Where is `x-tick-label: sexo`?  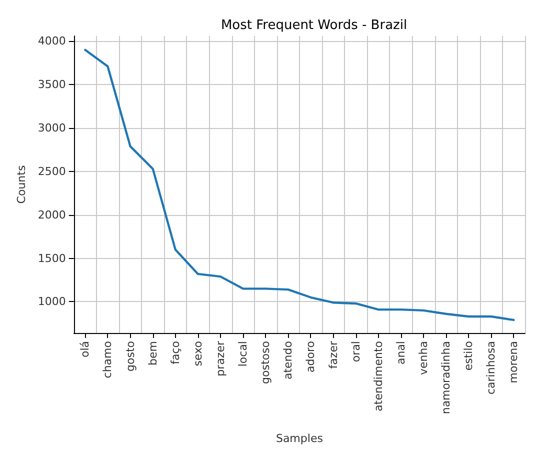 x-tick-label: sexo is located at coordinates (197, 353).